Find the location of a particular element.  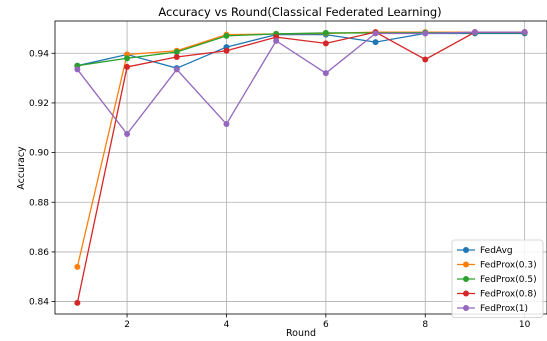

legend-item: FedProx(0.3) is located at coordinates (497, 266).